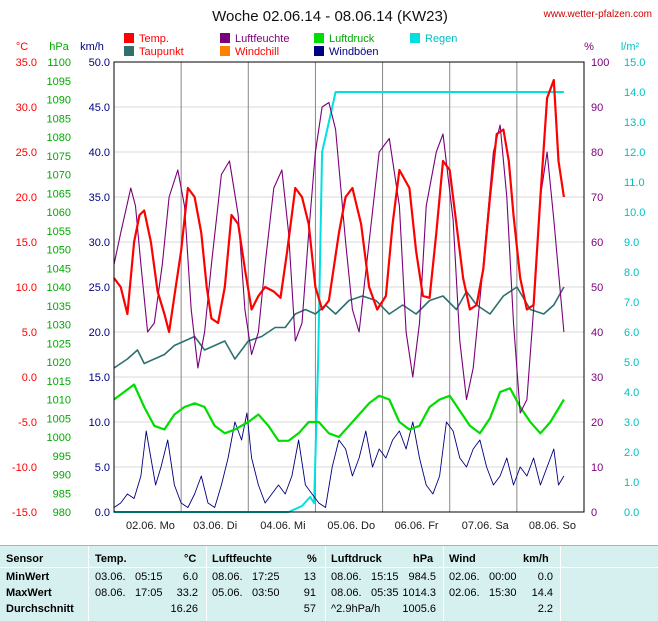  What do you see at coordinates (59, 232) in the screenshot?
I see `press-tick-label: 1055` at bounding box center [59, 232].